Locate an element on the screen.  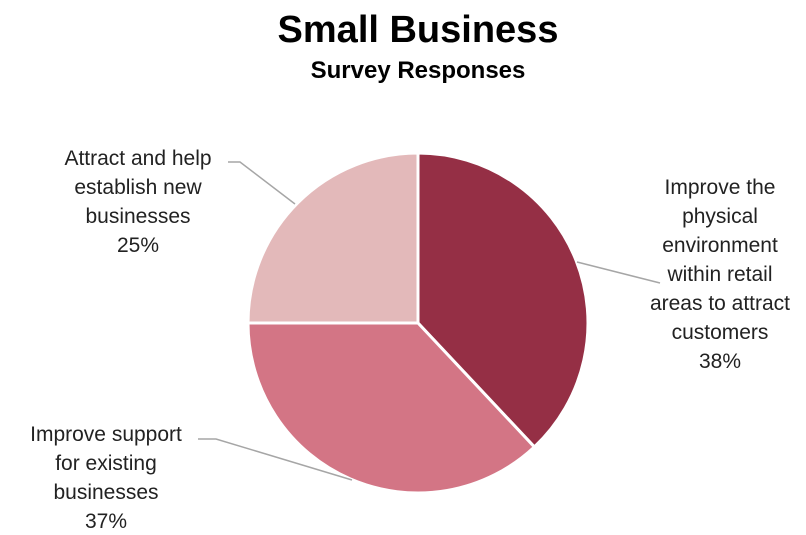
chart-title: Small Business is located at coordinates (418, 30).